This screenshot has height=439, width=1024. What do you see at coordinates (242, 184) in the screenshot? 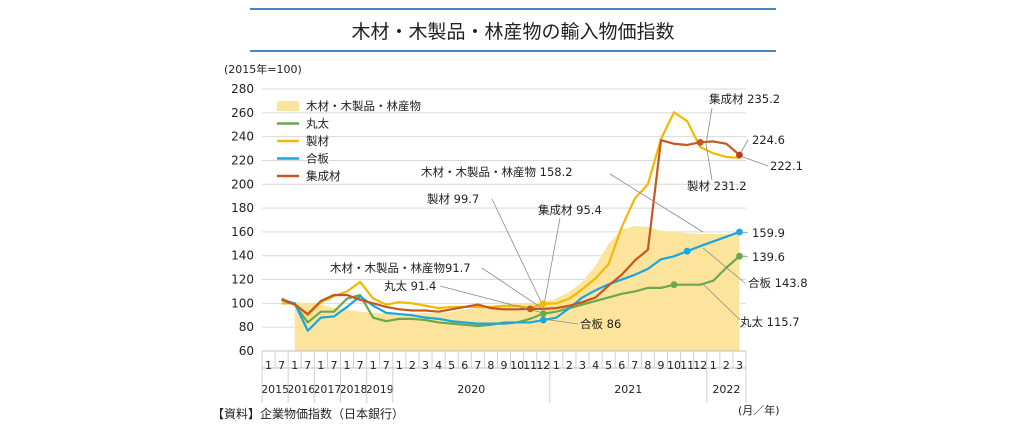
I see `y-tick-label: 200` at bounding box center [242, 184].